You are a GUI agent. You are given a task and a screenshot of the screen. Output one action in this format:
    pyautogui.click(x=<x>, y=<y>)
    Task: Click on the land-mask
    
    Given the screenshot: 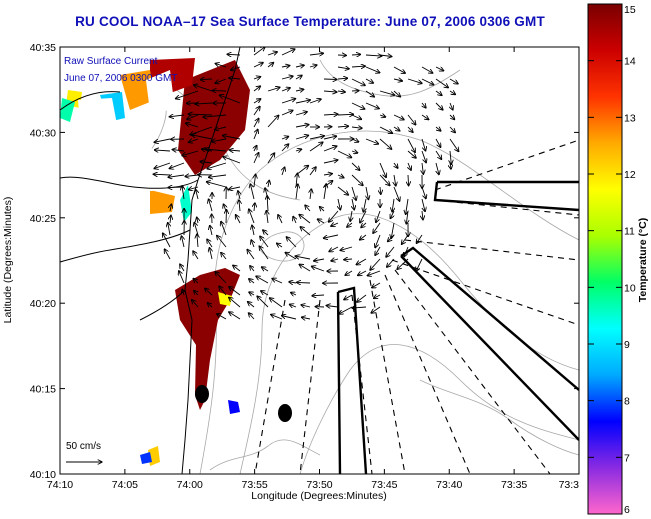 What is the action you would take?
    pyautogui.click(x=126, y=131)
    